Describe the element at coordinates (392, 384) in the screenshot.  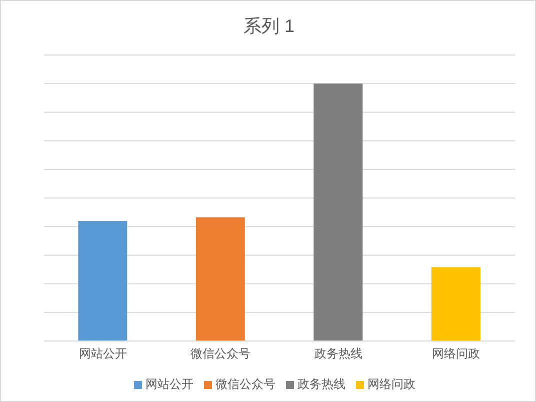
I see `legend-label: 网络问政` at that location.